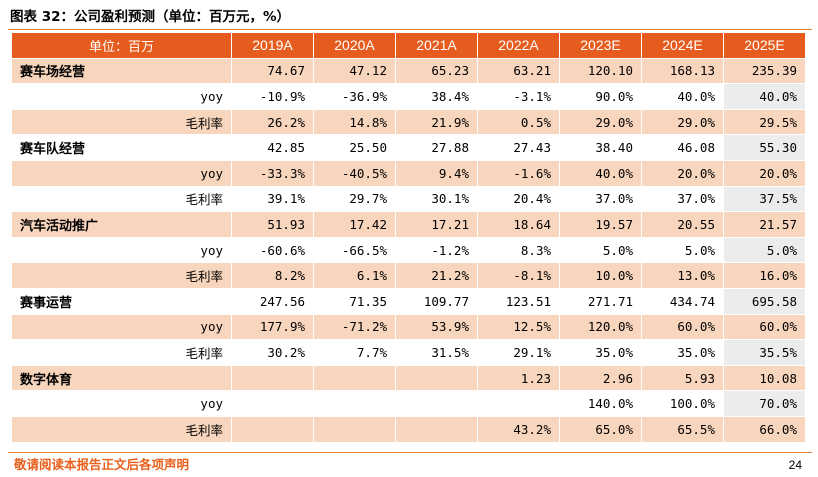  What do you see at coordinates (765, 276) in the screenshot?
I see `value-cell: 16.0%` at bounding box center [765, 276].